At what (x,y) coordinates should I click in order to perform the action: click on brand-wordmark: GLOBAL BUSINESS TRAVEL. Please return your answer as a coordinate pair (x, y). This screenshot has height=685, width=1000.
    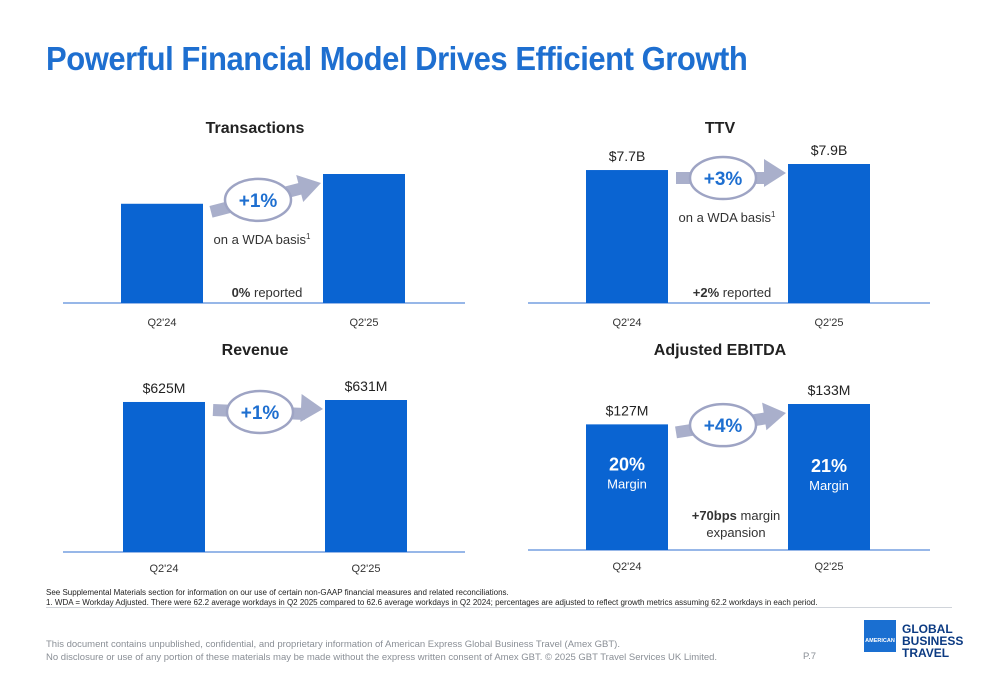
    Looking at the image, I should click on (932, 641).